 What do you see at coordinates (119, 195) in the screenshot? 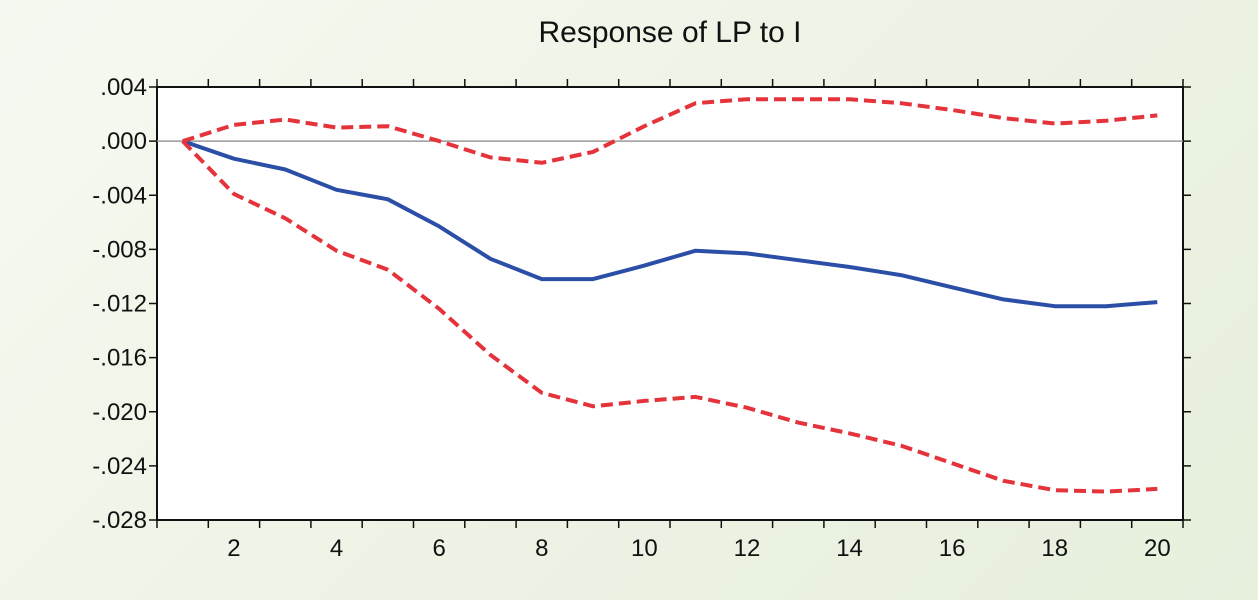
I see `y-tick-label: -.004` at bounding box center [119, 195].